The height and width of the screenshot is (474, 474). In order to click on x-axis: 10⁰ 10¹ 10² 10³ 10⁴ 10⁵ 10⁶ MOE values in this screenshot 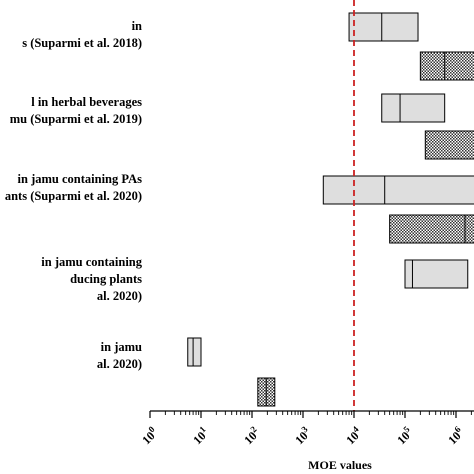, I will do `click(306, 441)`.